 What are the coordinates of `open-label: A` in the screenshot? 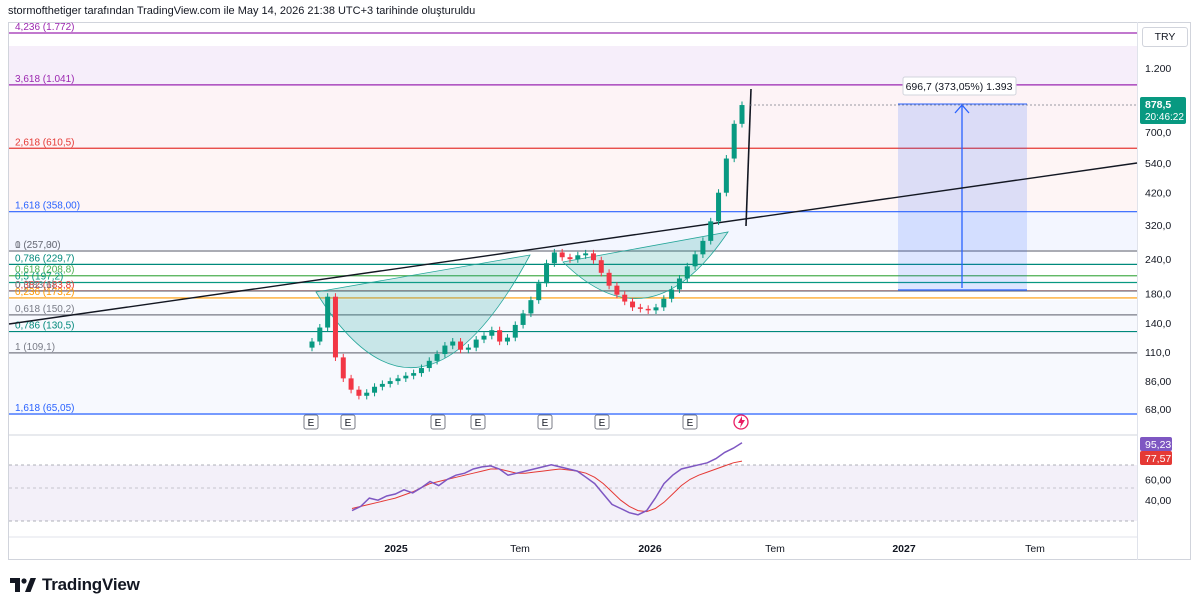 It's located at (297, 35).